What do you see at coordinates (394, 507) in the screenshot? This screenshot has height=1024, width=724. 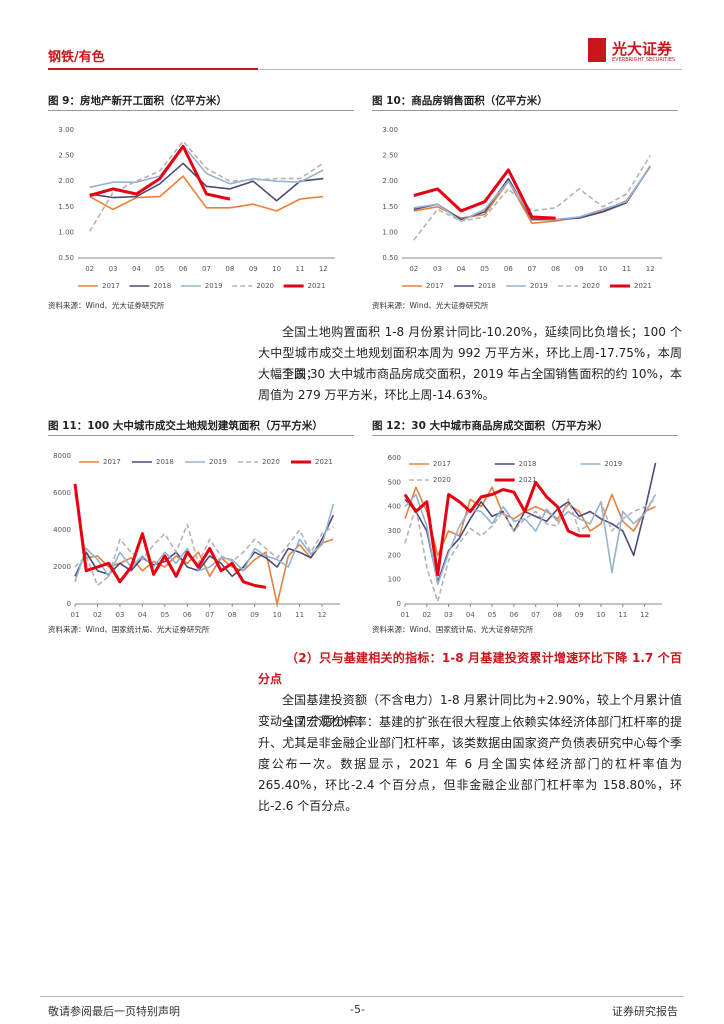 I see `y-tick-label: 400` at bounding box center [394, 507].